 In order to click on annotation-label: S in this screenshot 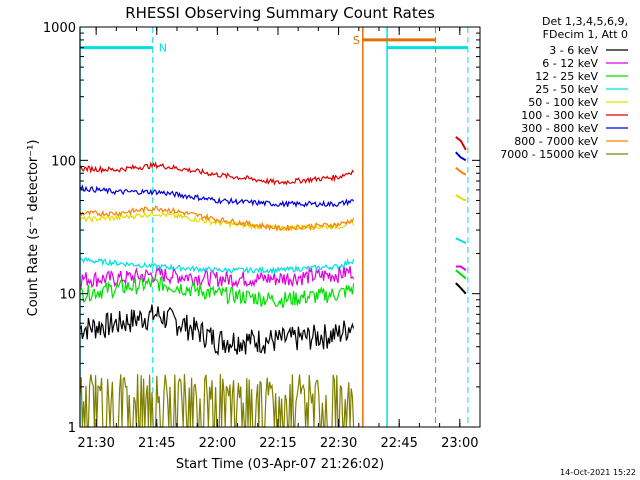, I will do `click(356, 40)`.